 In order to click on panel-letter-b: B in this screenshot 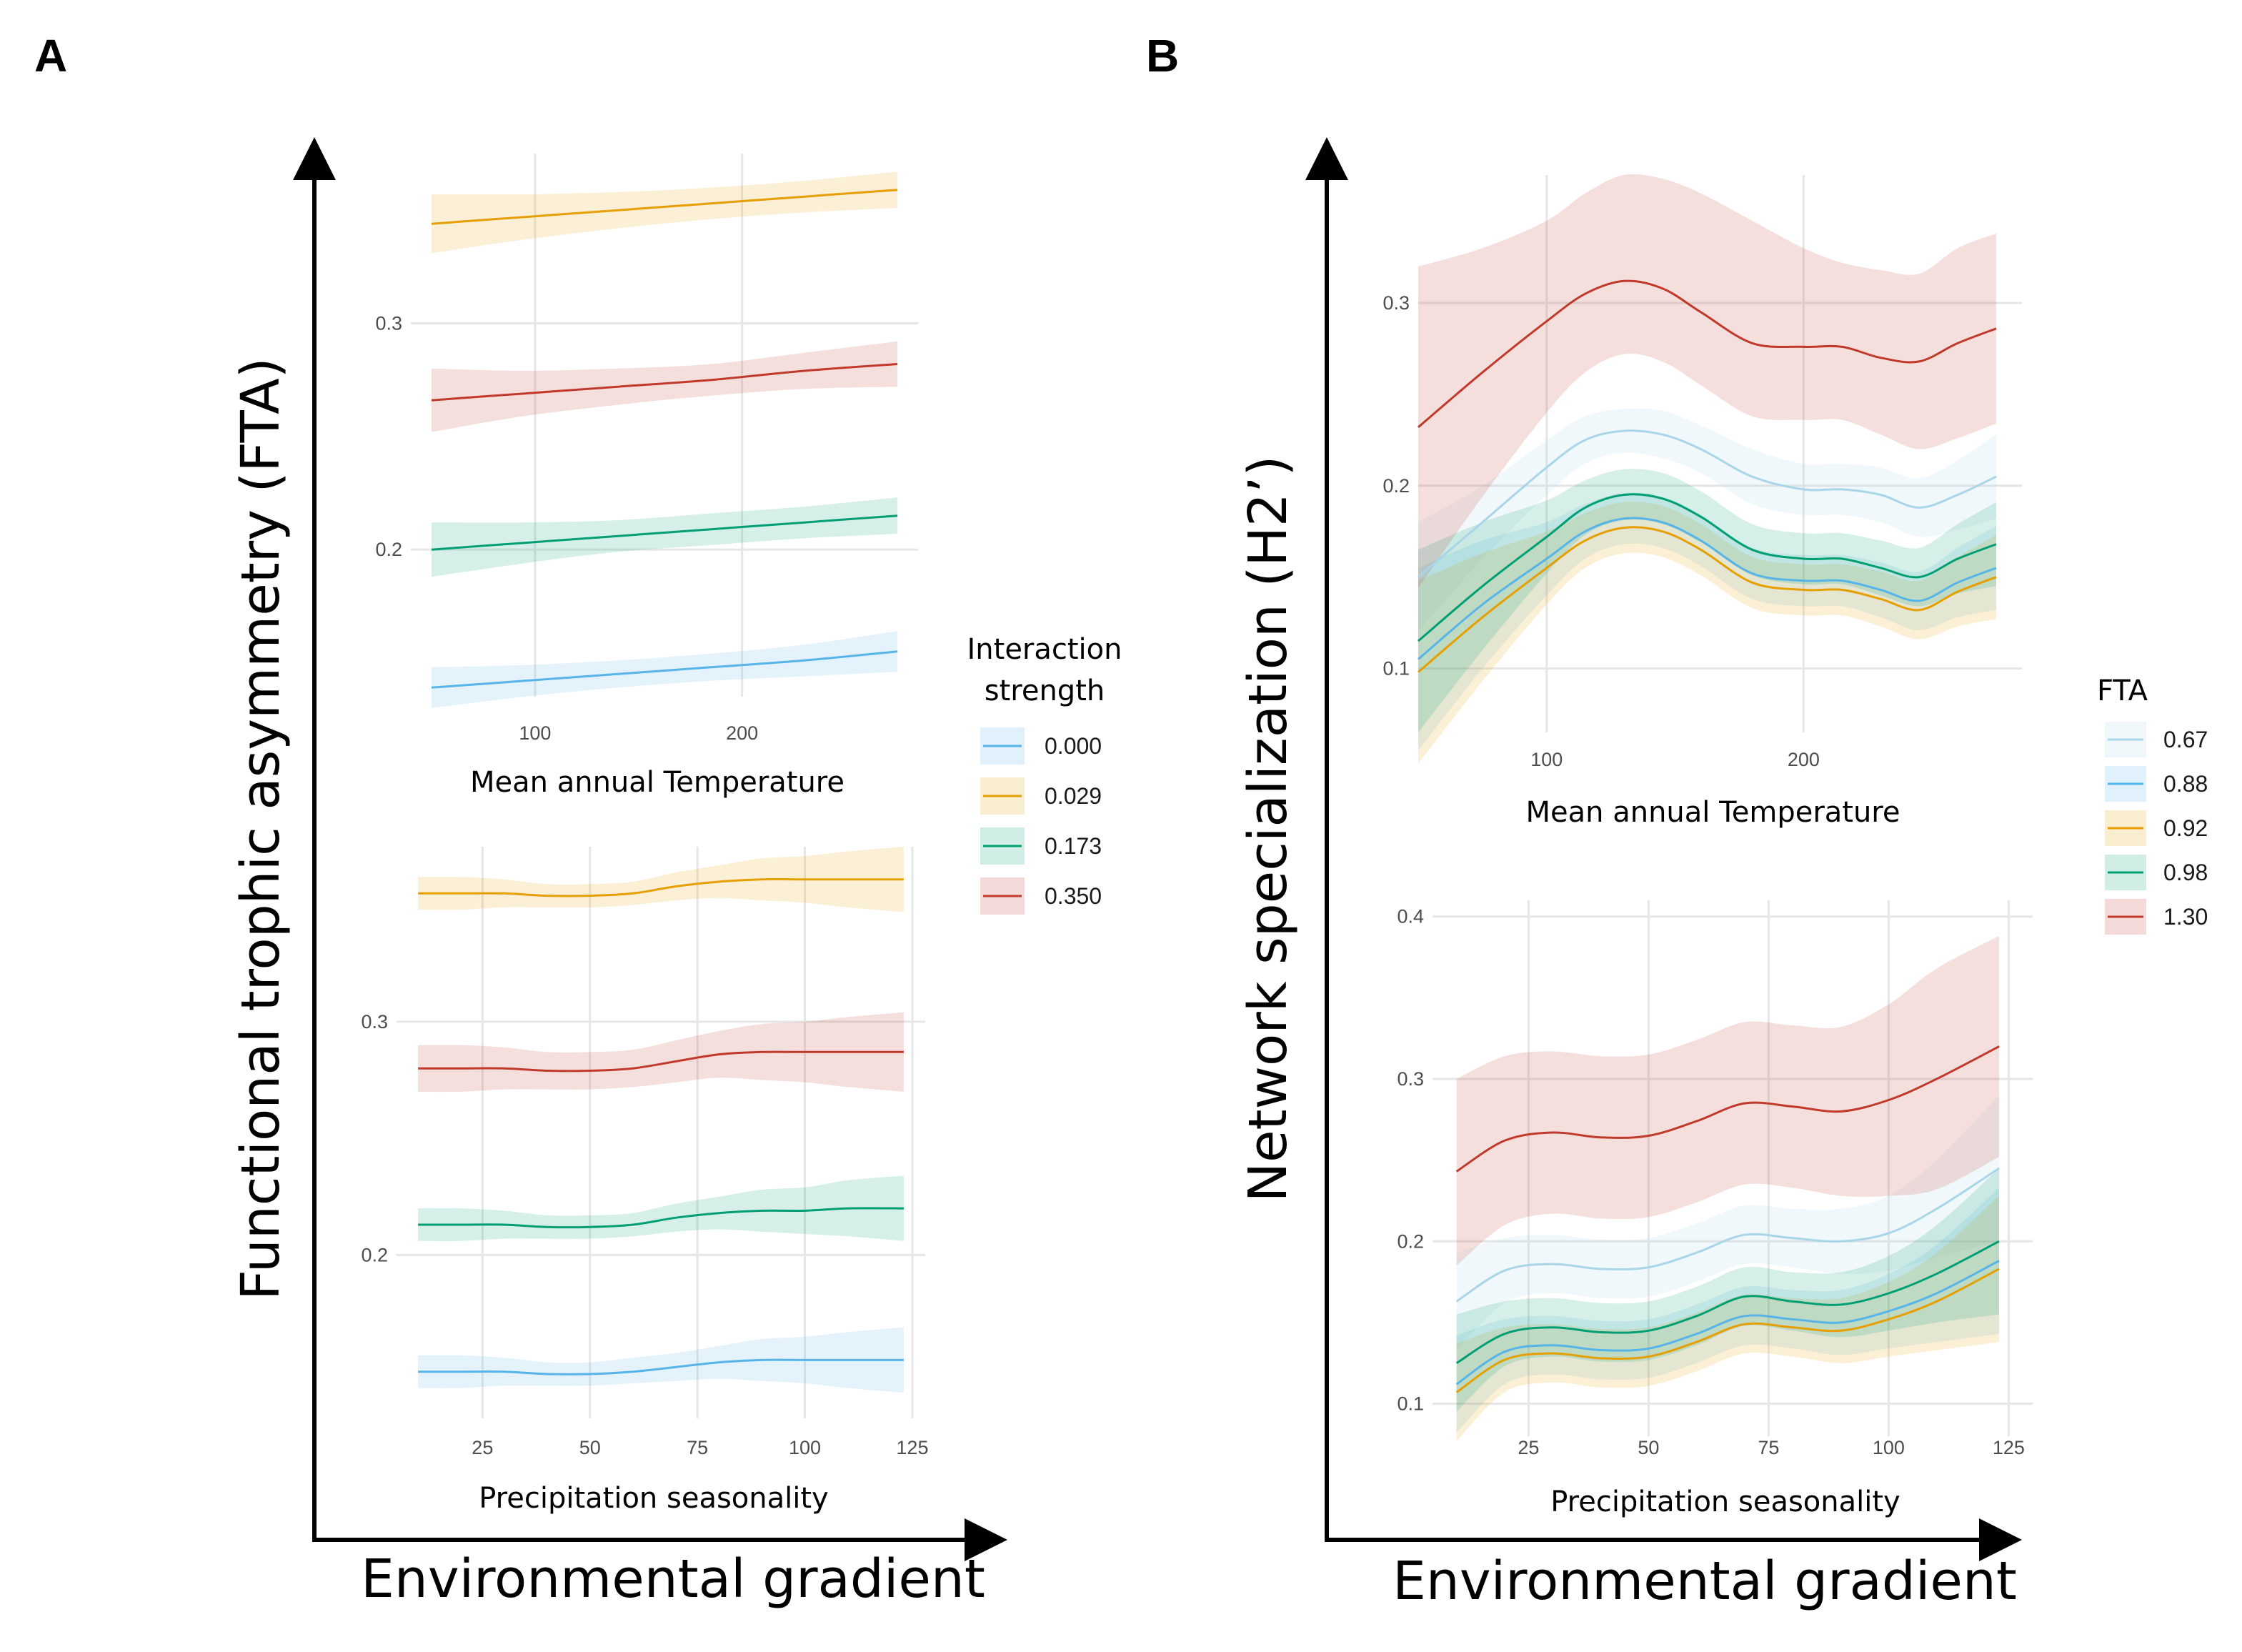, I will do `click(1162, 55)`.